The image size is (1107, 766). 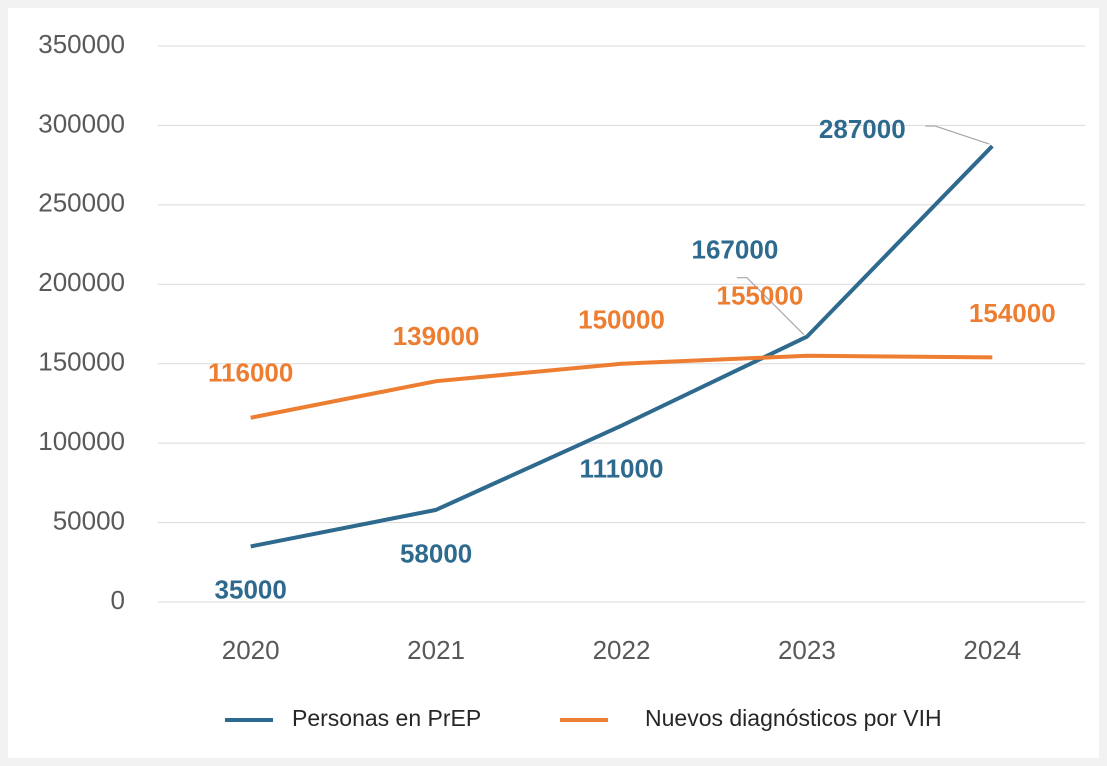 What do you see at coordinates (81, 44) in the screenshot?
I see `y-tick-label: 350000` at bounding box center [81, 44].